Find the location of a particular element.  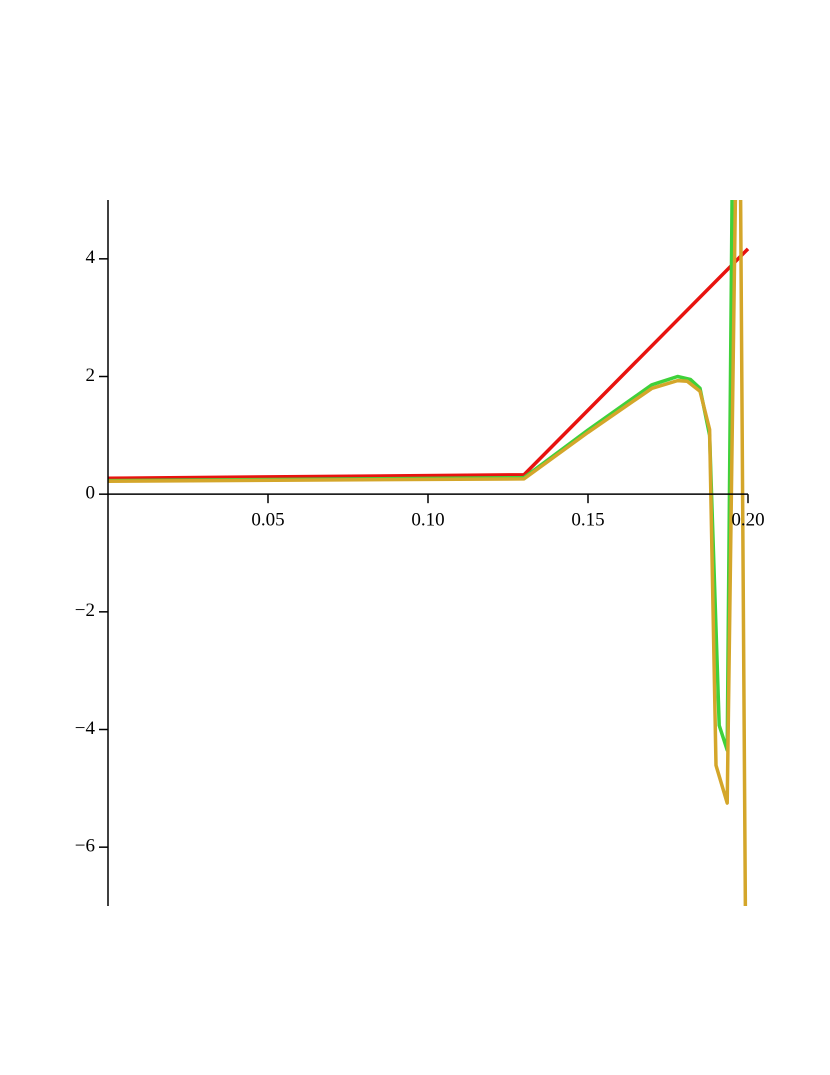

x-tick-label: 0.10 is located at coordinates (427, 520).